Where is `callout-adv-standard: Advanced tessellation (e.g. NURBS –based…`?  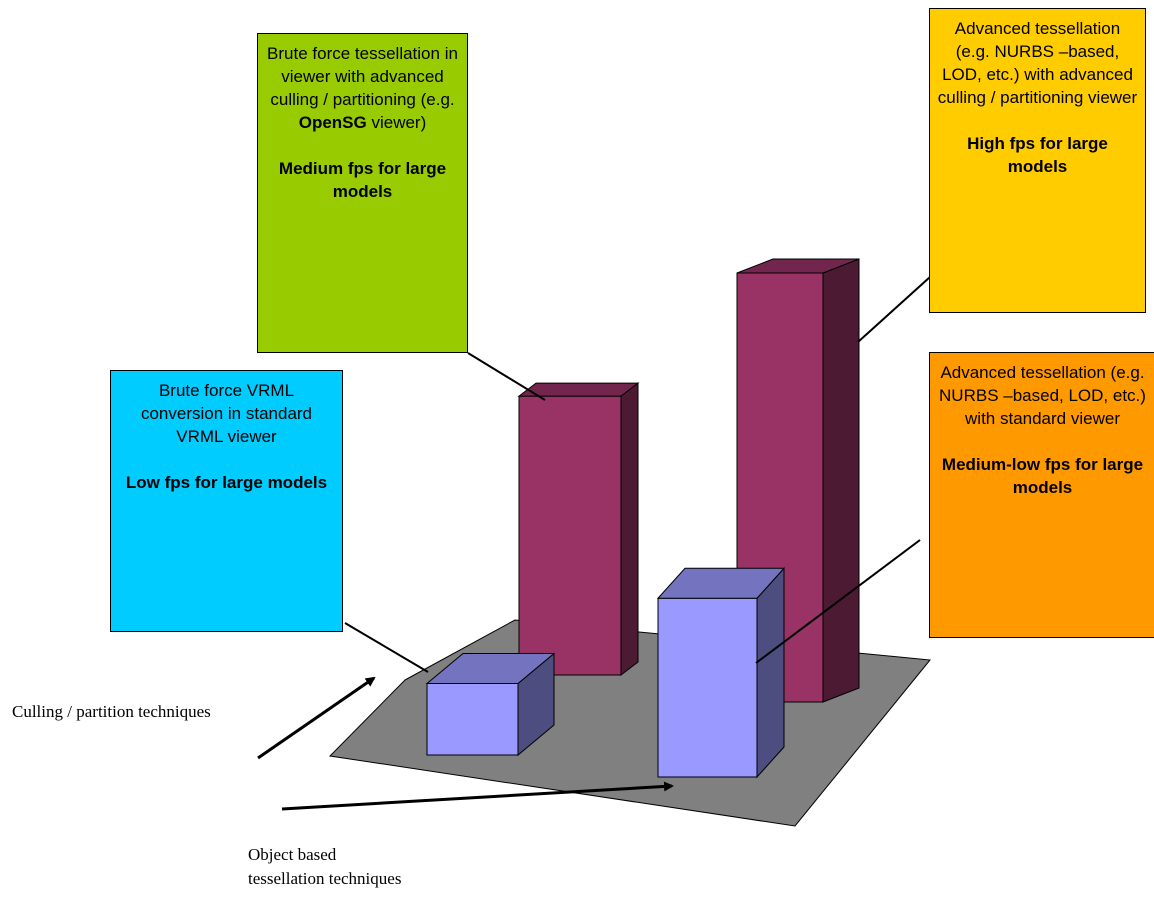
callout-adv-standard: Advanced tessellation (e.g. NURBS –based… is located at coordinates (1041, 495).